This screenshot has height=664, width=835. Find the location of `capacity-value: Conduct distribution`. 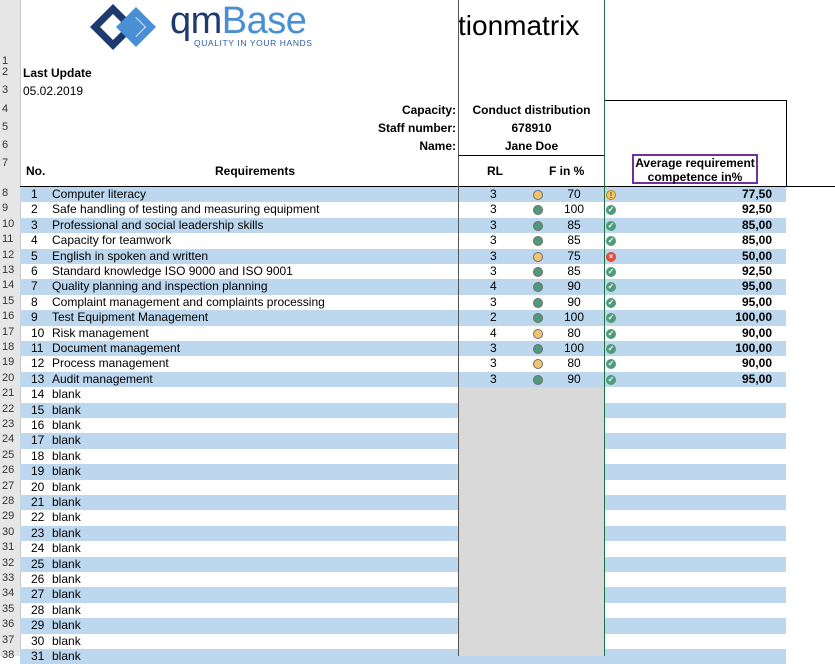

capacity-value: Conduct distribution is located at coordinates (531, 110).